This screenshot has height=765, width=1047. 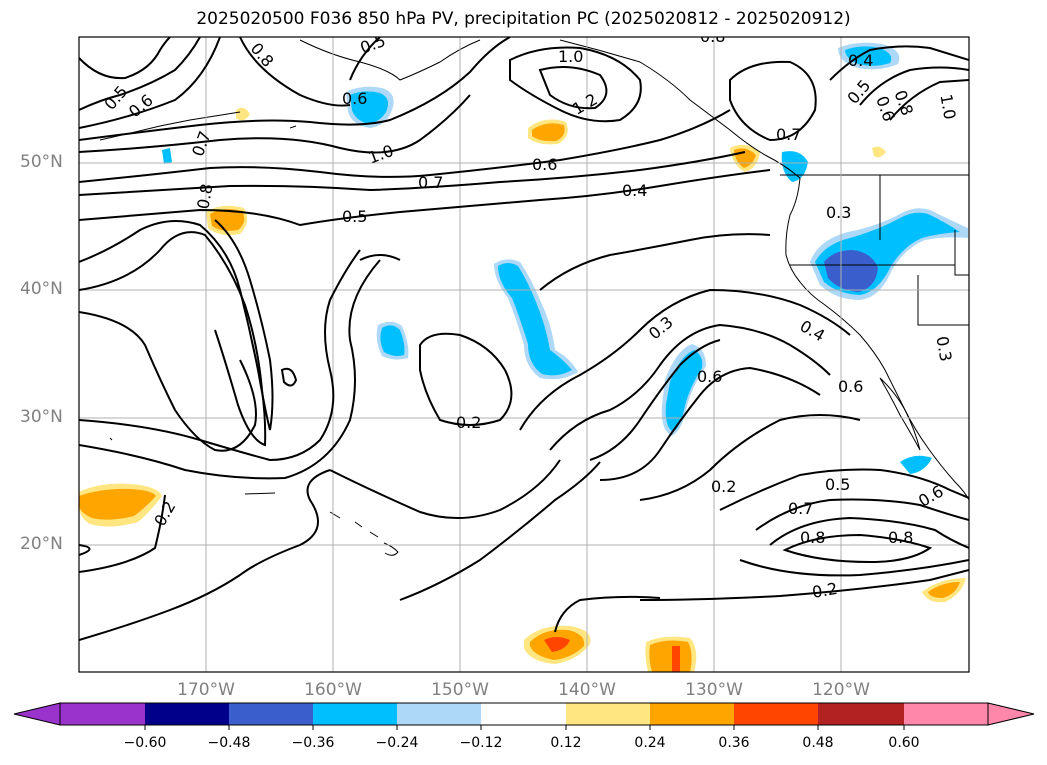 I want to click on colorbar-tick-label: −0.48, so click(x=229, y=743).